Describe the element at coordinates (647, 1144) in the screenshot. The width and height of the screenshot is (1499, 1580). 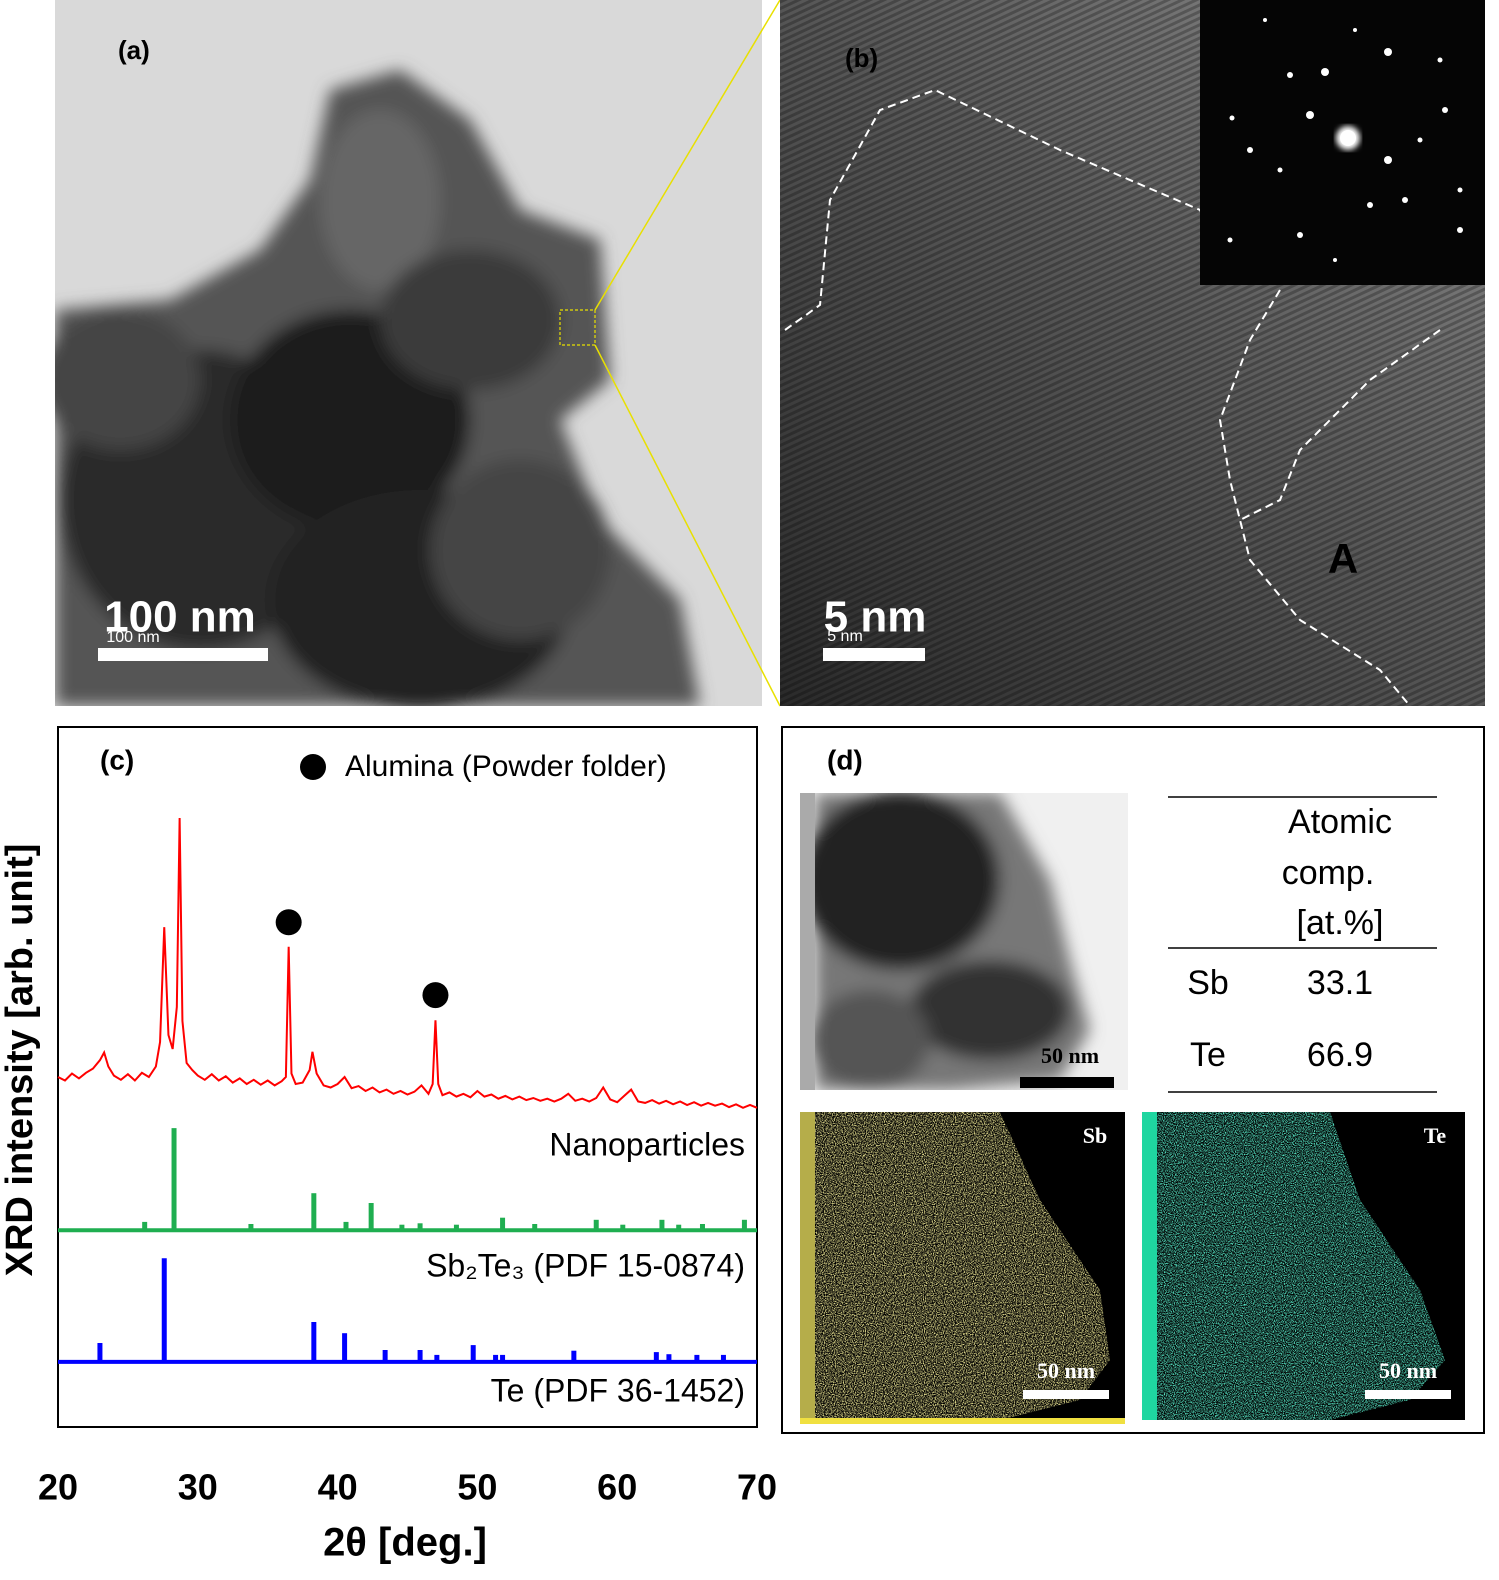
I see `series-label: Nanoparticles` at that location.